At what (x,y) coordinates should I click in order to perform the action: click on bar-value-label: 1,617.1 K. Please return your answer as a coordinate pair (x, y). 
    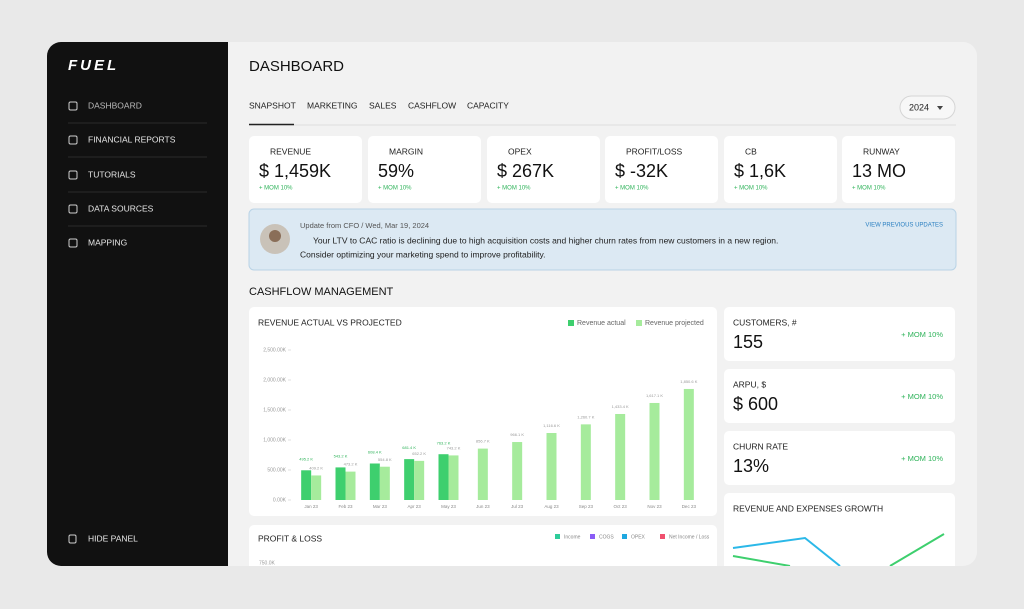
    Looking at the image, I should click on (654, 395).